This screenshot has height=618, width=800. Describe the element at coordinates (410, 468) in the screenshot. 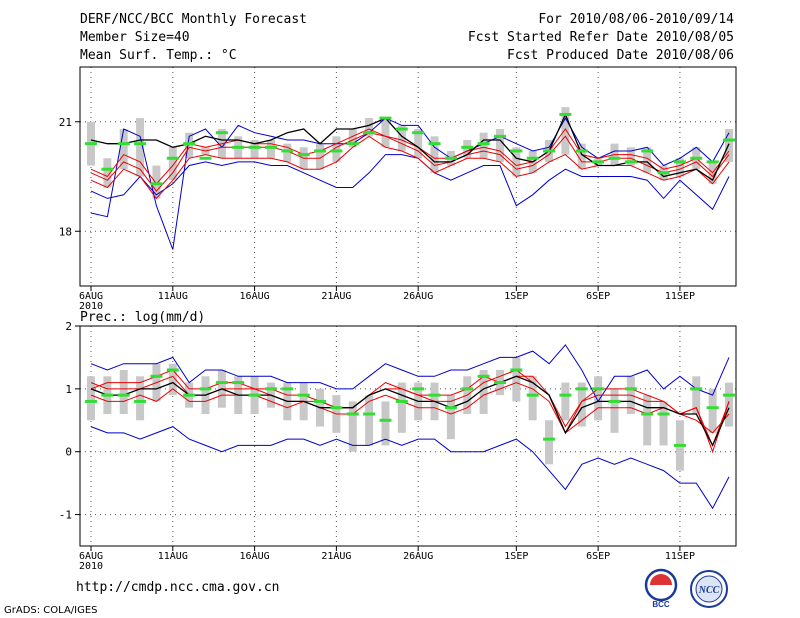

I see `precip-series-min` at that location.